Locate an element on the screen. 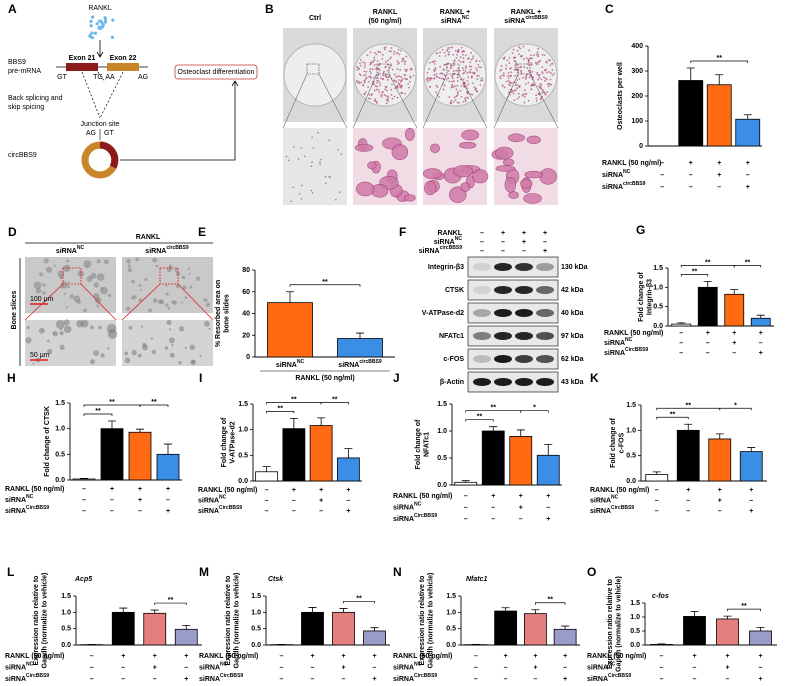 The height and width of the screenshot is (686, 785). group-label-part: siRNA is located at coordinates (155, 251).